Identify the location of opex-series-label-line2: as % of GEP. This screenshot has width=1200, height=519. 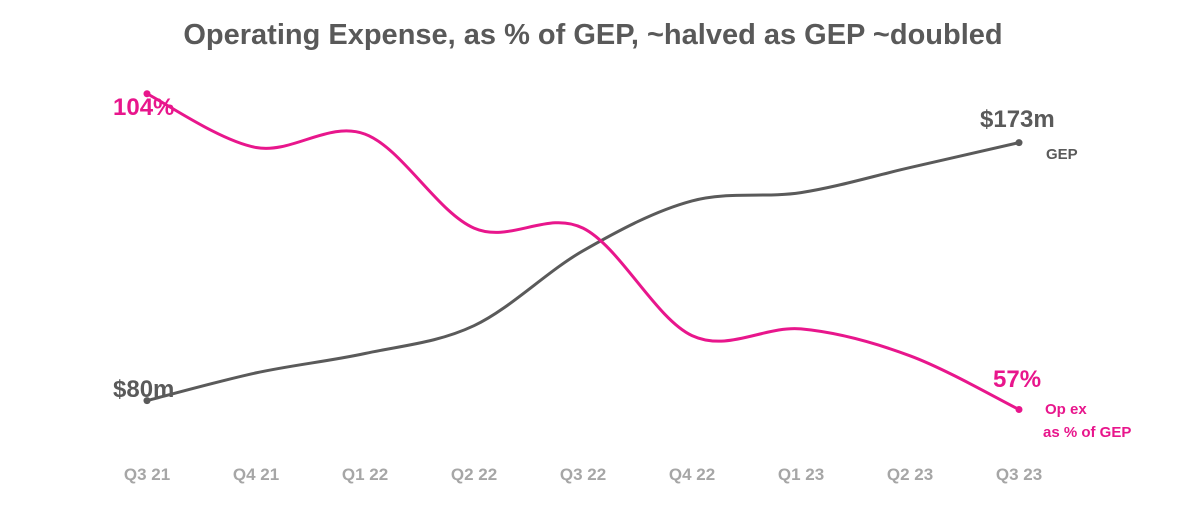
(1087, 432).